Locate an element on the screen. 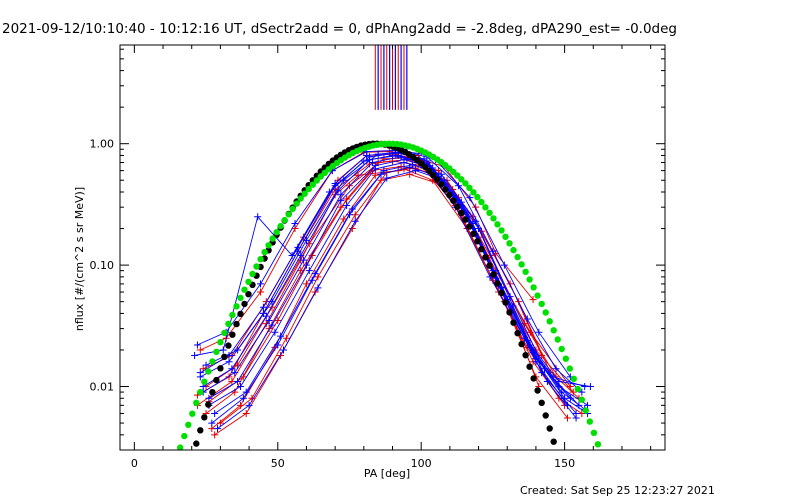 The width and height of the screenshot is (800, 500). y-tick-label: 0.01 is located at coordinates (102, 387).